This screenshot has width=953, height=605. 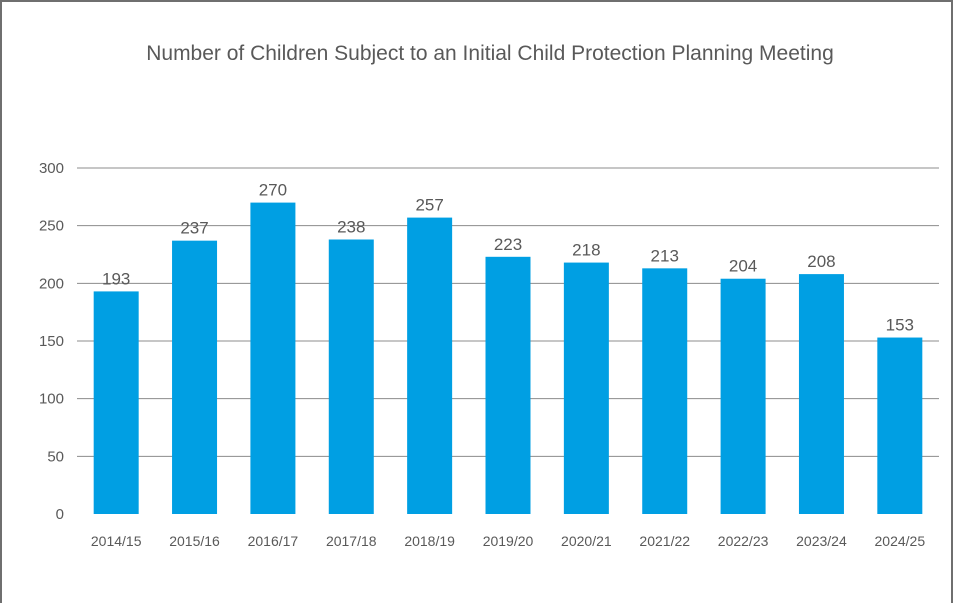 I want to click on data-label: 213, so click(x=665, y=255).